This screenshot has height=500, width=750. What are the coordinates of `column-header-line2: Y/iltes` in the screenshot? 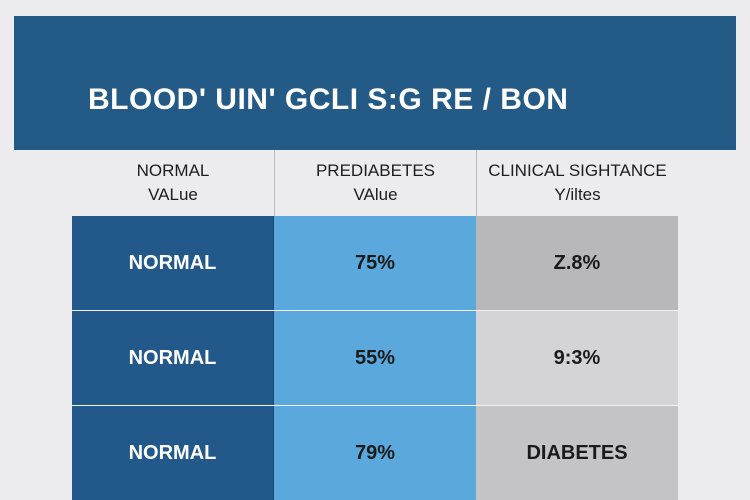 It's located at (577, 194).